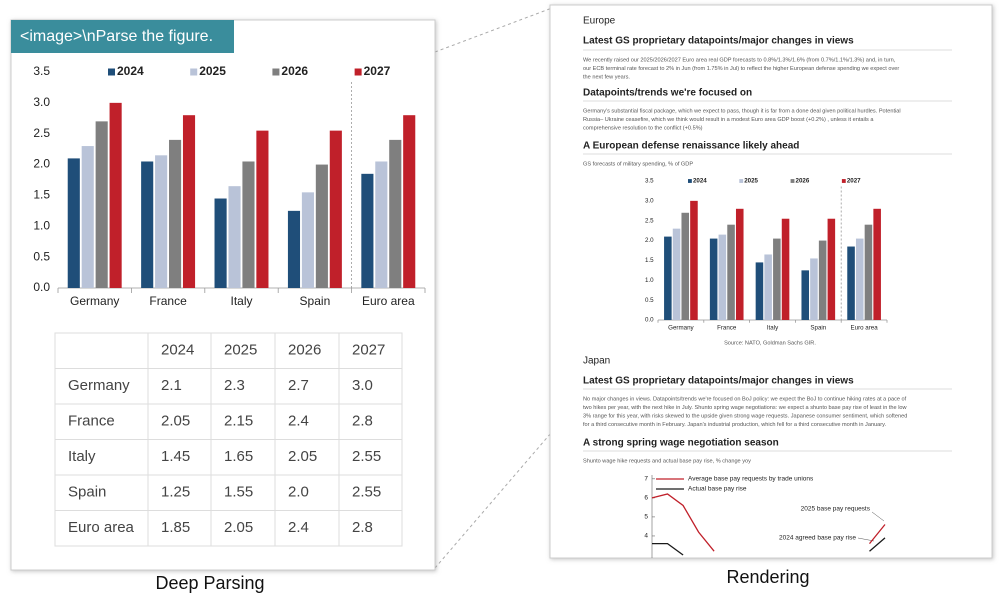 Image resolution: width=1000 pixels, height=610 pixels. What do you see at coordinates (168, 301) in the screenshot?
I see `x-tick-label: France` at bounding box center [168, 301].